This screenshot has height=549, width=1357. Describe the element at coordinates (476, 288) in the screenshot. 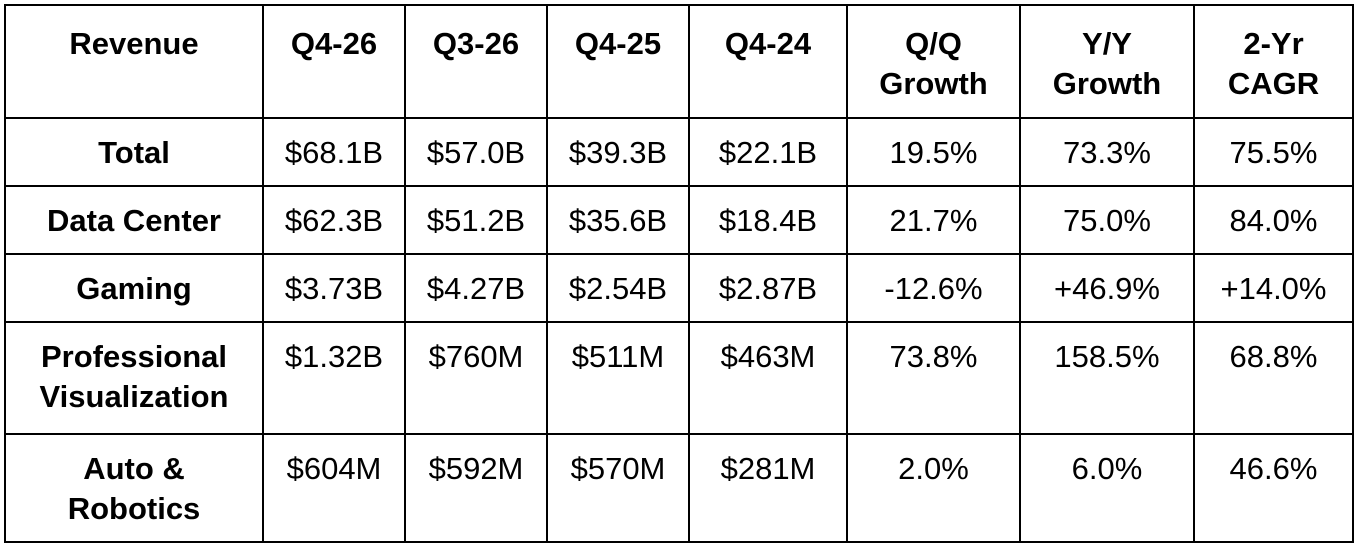

I see `table-cell: $4.27B` at that location.